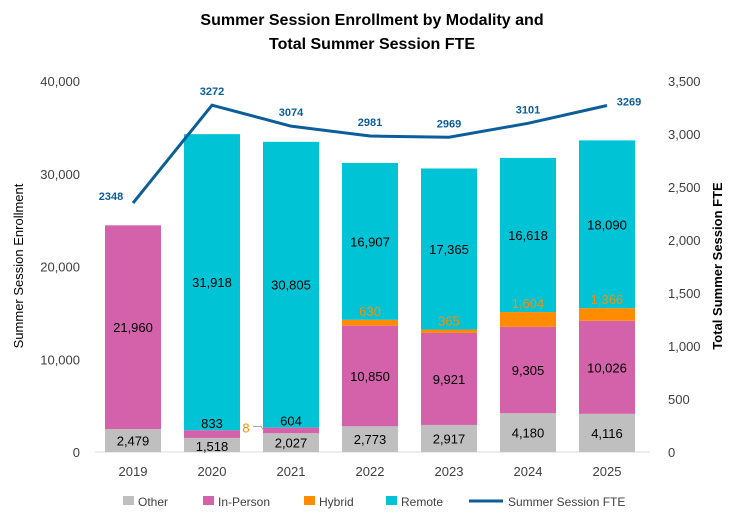  I want to click on data-label: 2,479, so click(133, 441).